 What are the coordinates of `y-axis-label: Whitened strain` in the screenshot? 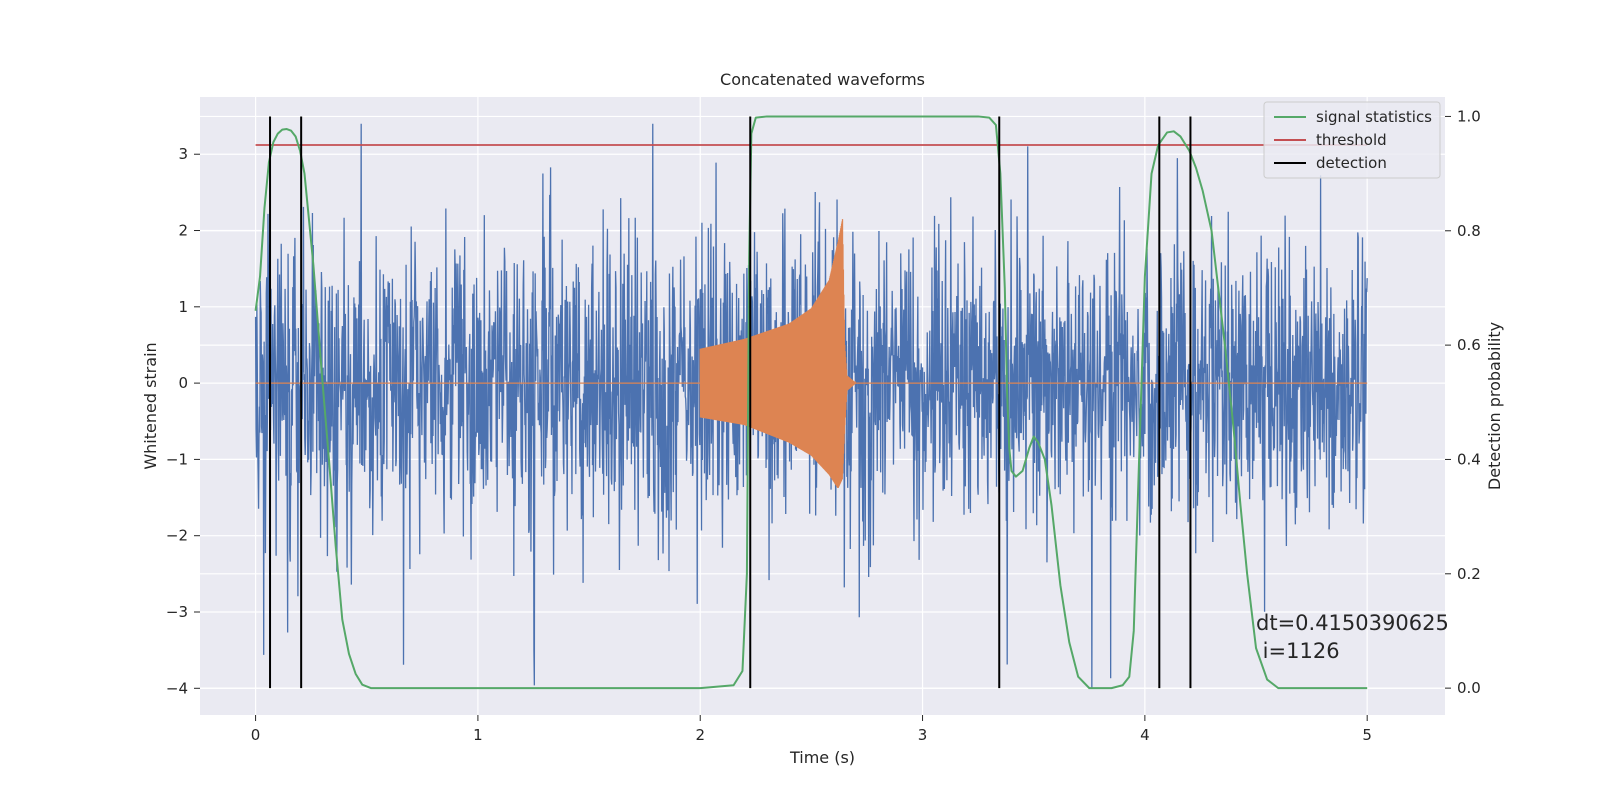 It's located at (150, 405).